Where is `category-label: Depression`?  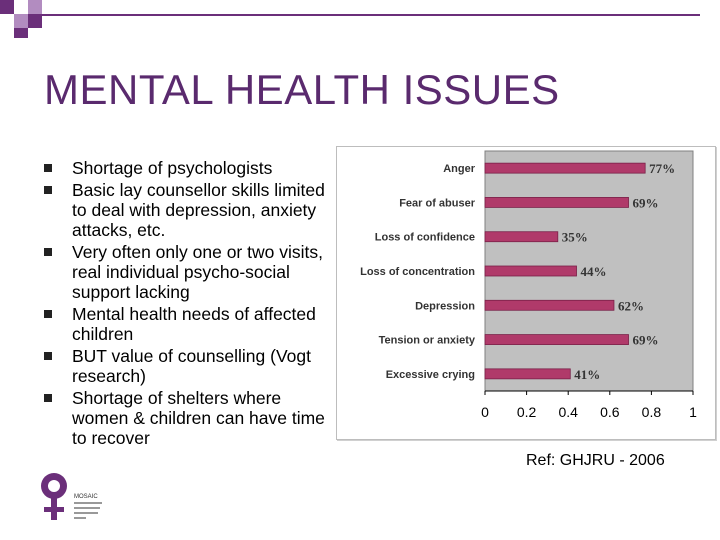 category-label: Depression is located at coordinates (445, 306).